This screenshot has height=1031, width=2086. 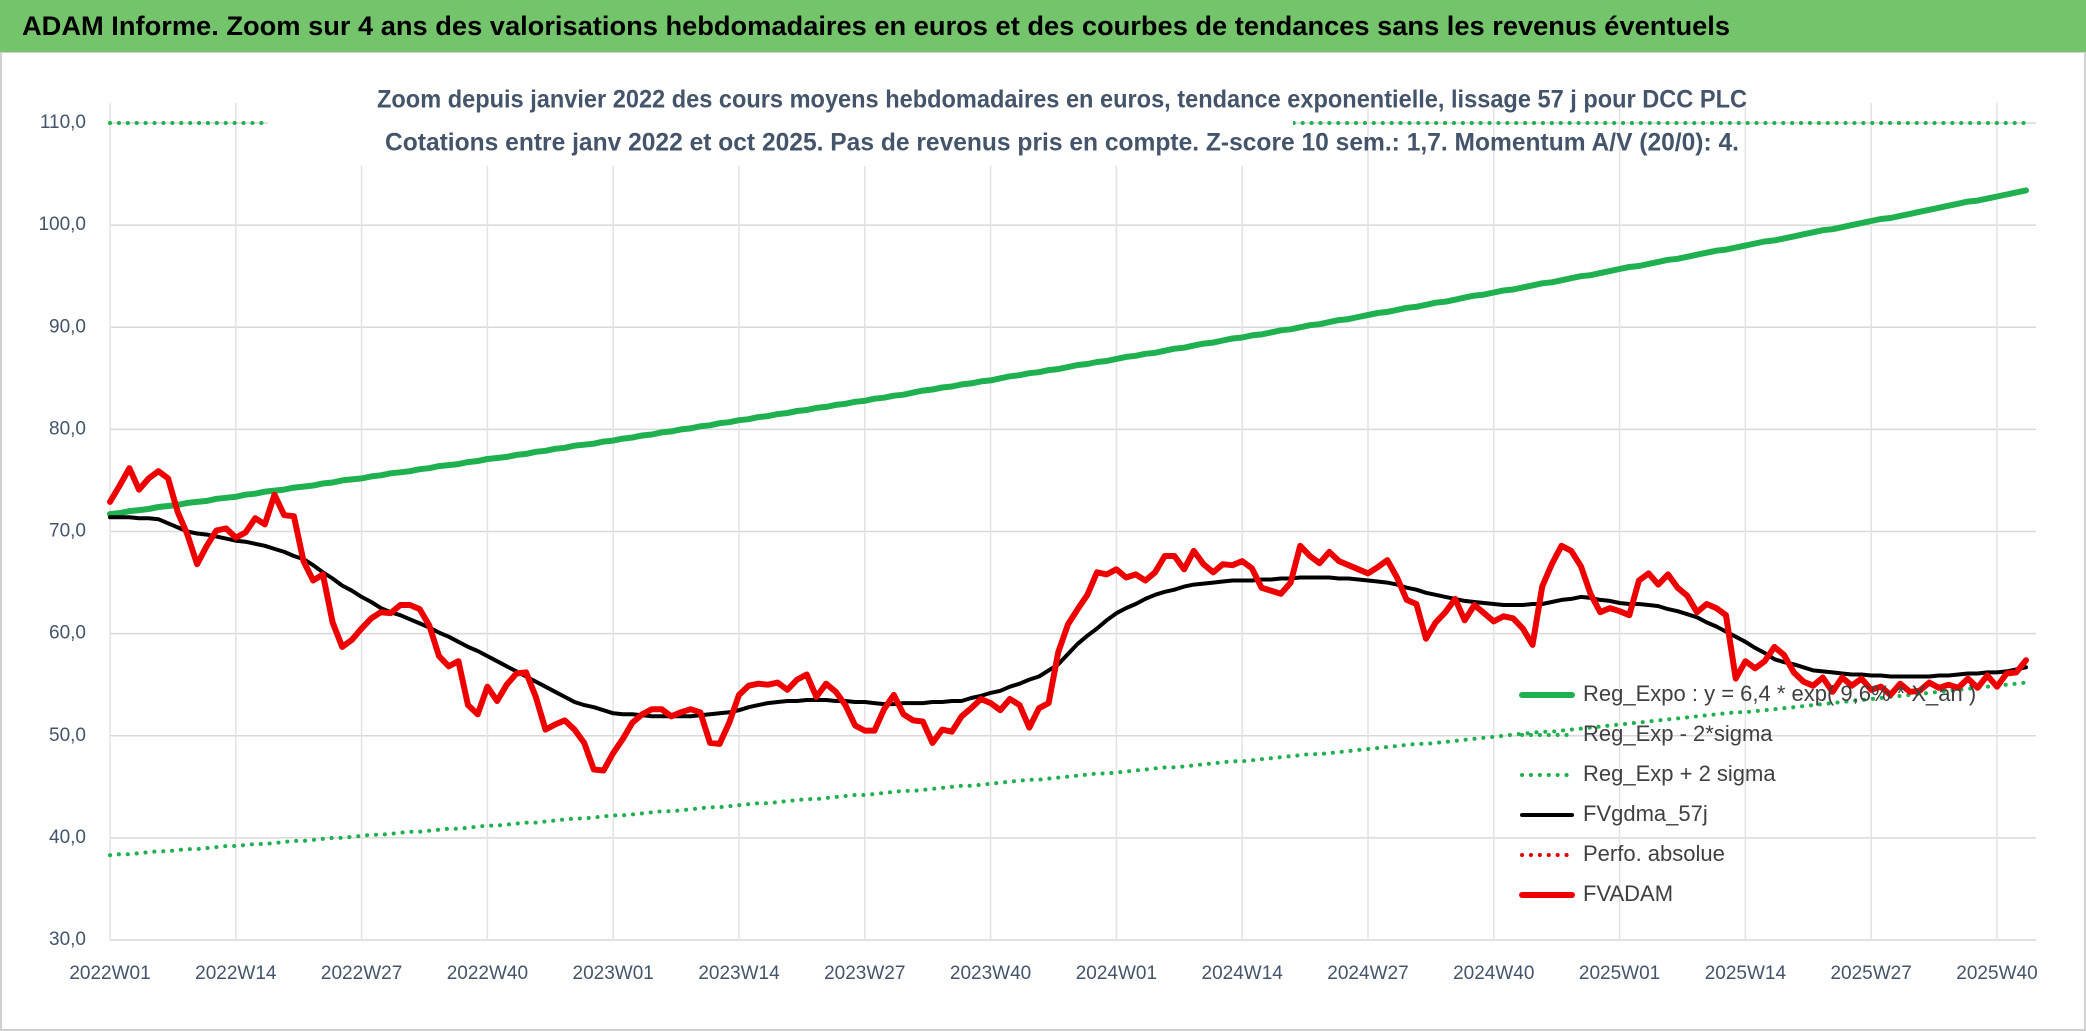 What do you see at coordinates (63, 122) in the screenshot?
I see `y-tick-label: 110,0` at bounding box center [63, 122].